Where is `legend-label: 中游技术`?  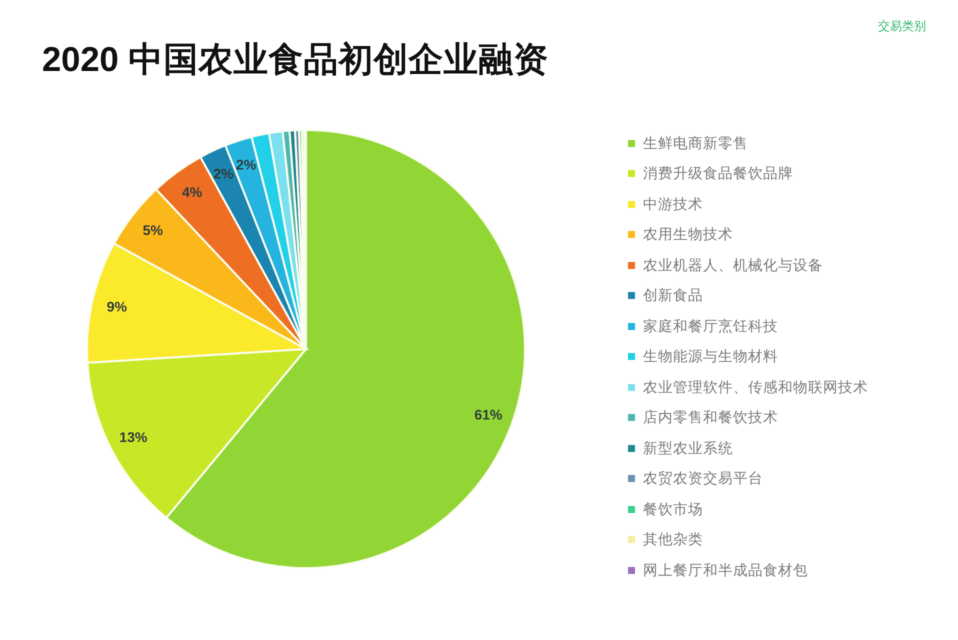 legend-label: 中游技术 is located at coordinates (673, 205).